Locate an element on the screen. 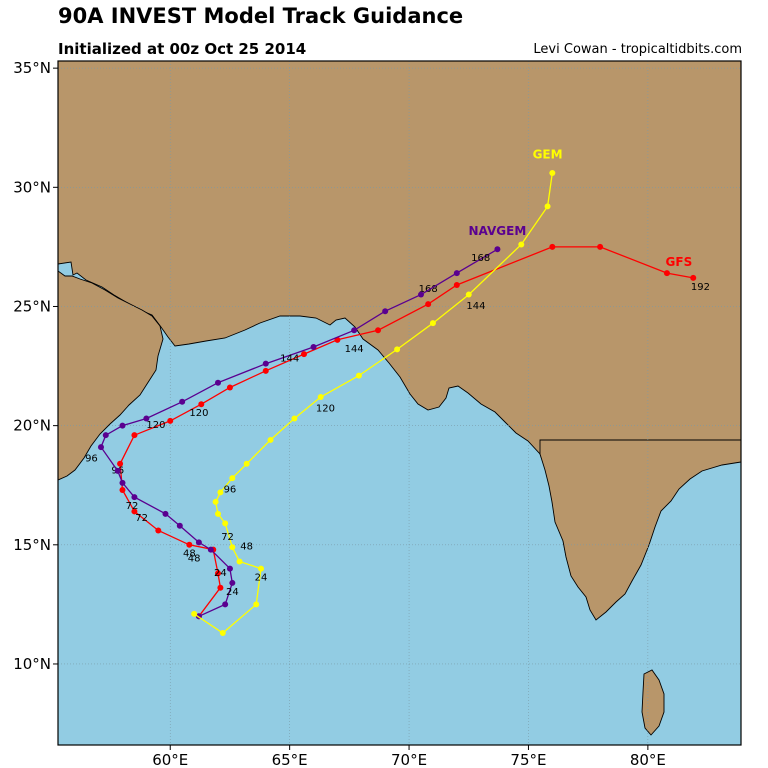  arabia-oman-land is located at coordinates (111, 375).